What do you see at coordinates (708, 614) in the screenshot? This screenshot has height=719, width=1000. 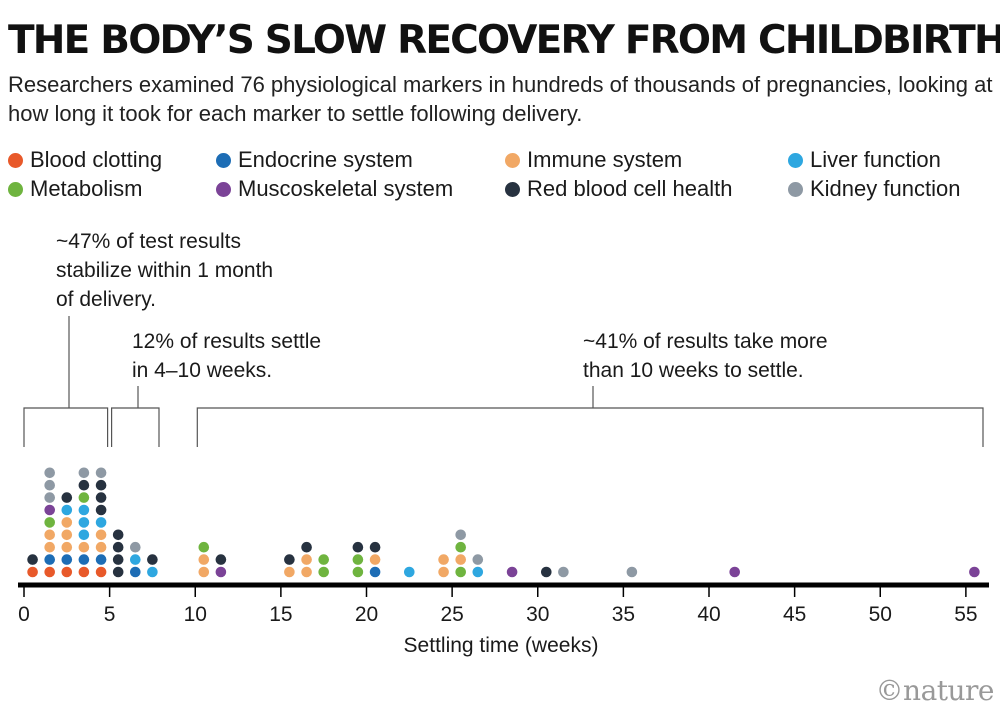 I see `x-tick-label: 40` at bounding box center [708, 614].